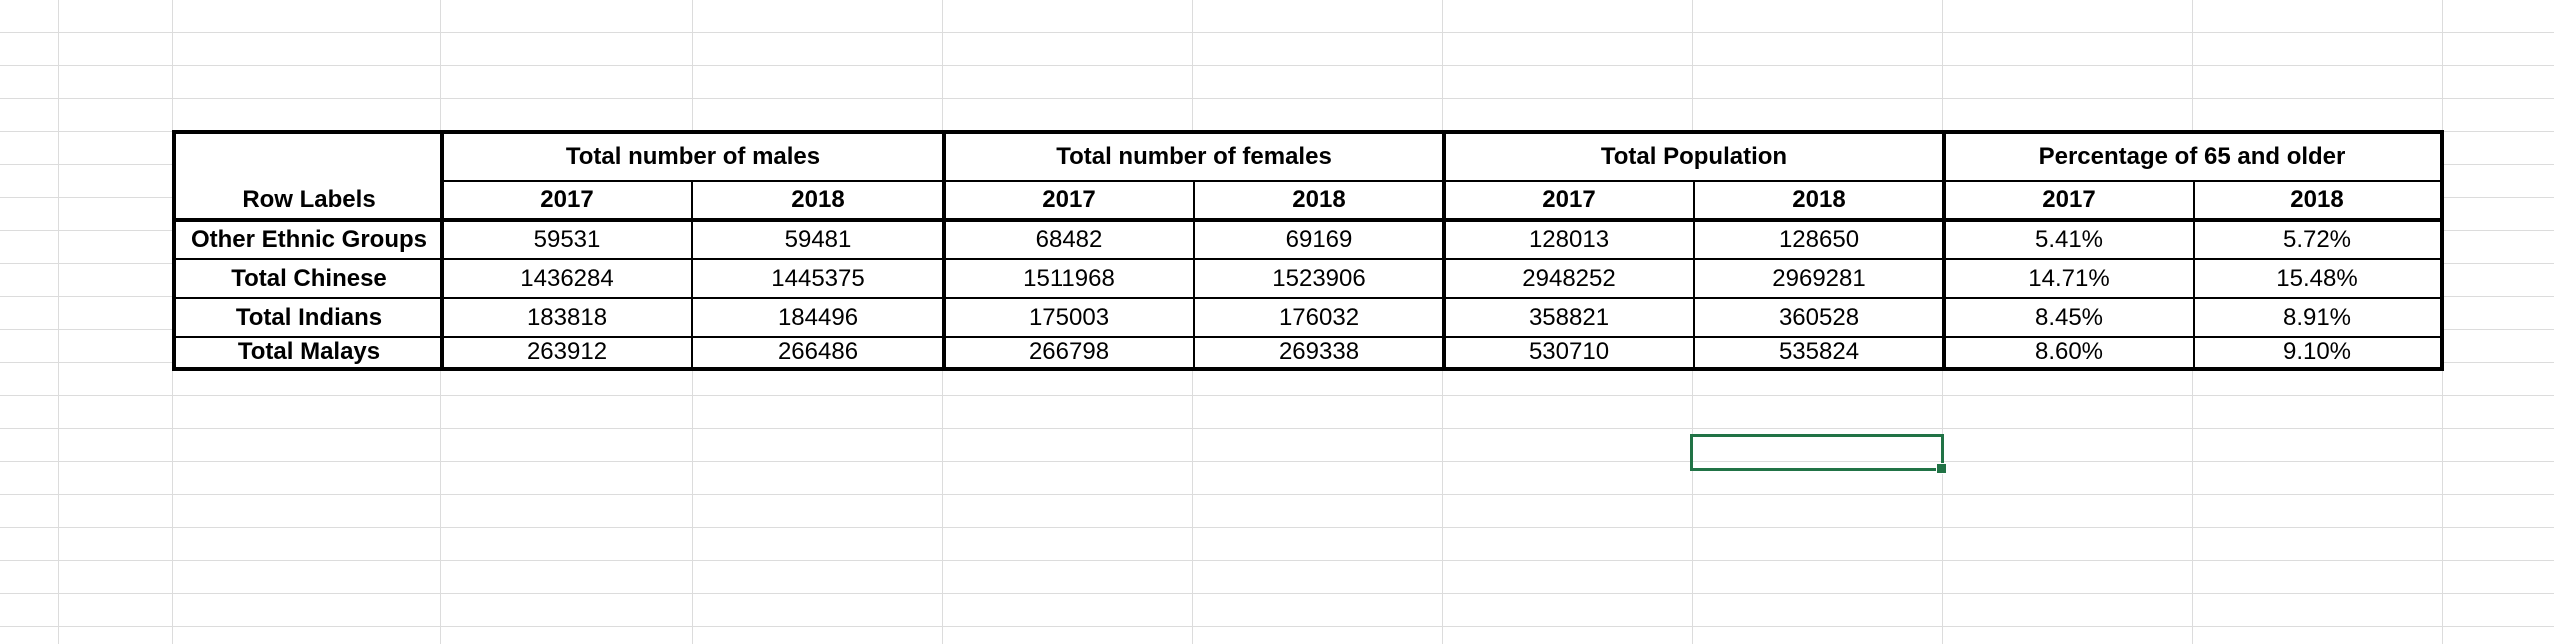 The width and height of the screenshot is (2554, 644). Describe the element at coordinates (1694, 156) in the screenshot. I see `group-header-population: Total Population` at that location.